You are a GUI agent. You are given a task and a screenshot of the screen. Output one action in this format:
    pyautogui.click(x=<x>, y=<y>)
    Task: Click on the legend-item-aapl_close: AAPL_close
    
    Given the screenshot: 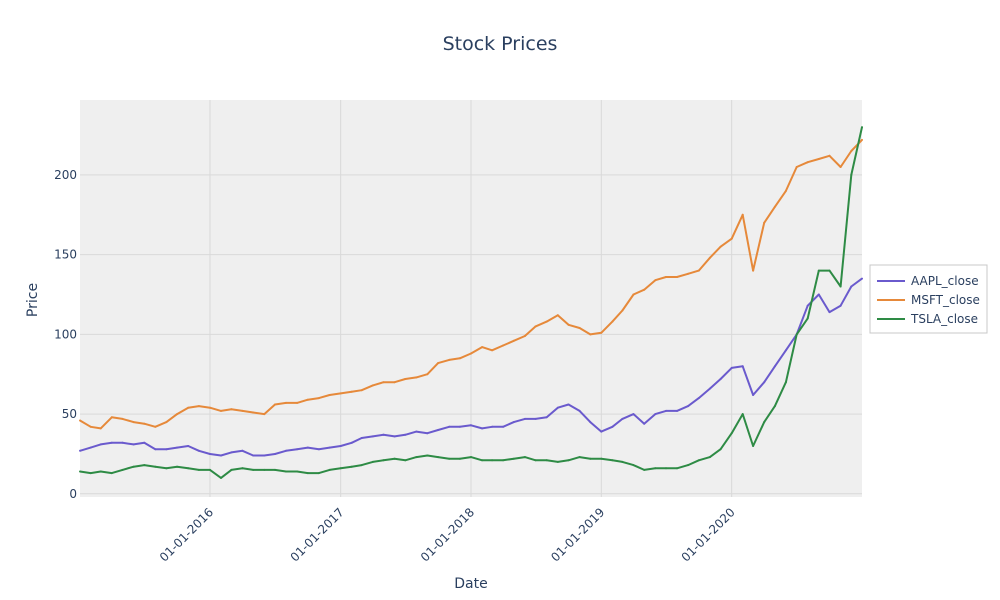 What is the action you would take?
    pyautogui.click(x=928, y=281)
    